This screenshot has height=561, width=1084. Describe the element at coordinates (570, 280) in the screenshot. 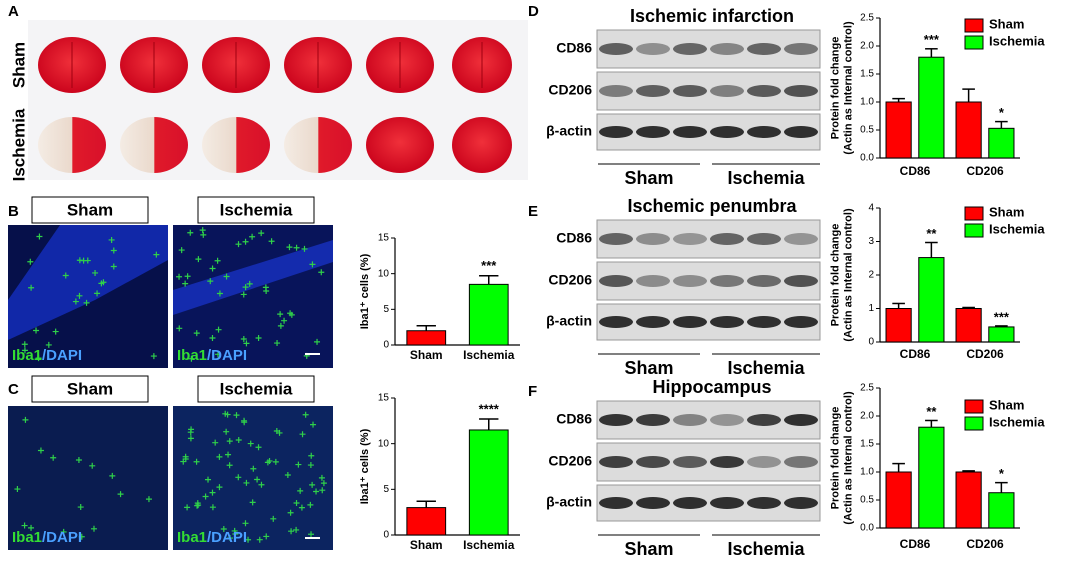

I see `blot-row-label: CD206` at that location.